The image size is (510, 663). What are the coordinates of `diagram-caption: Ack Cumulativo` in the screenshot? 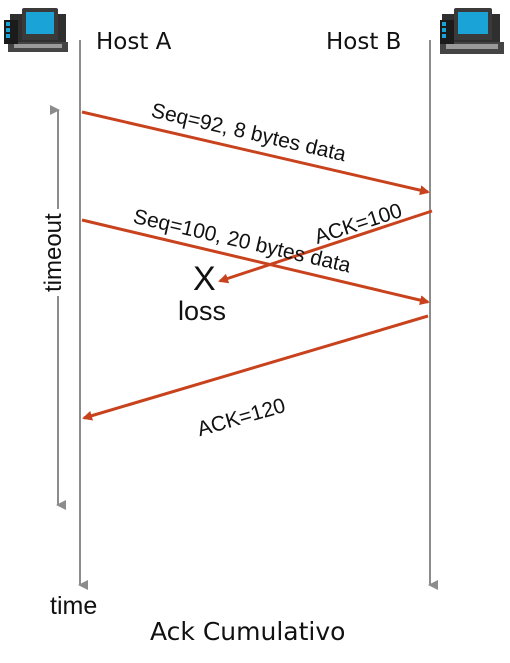 It's located at (248, 631).